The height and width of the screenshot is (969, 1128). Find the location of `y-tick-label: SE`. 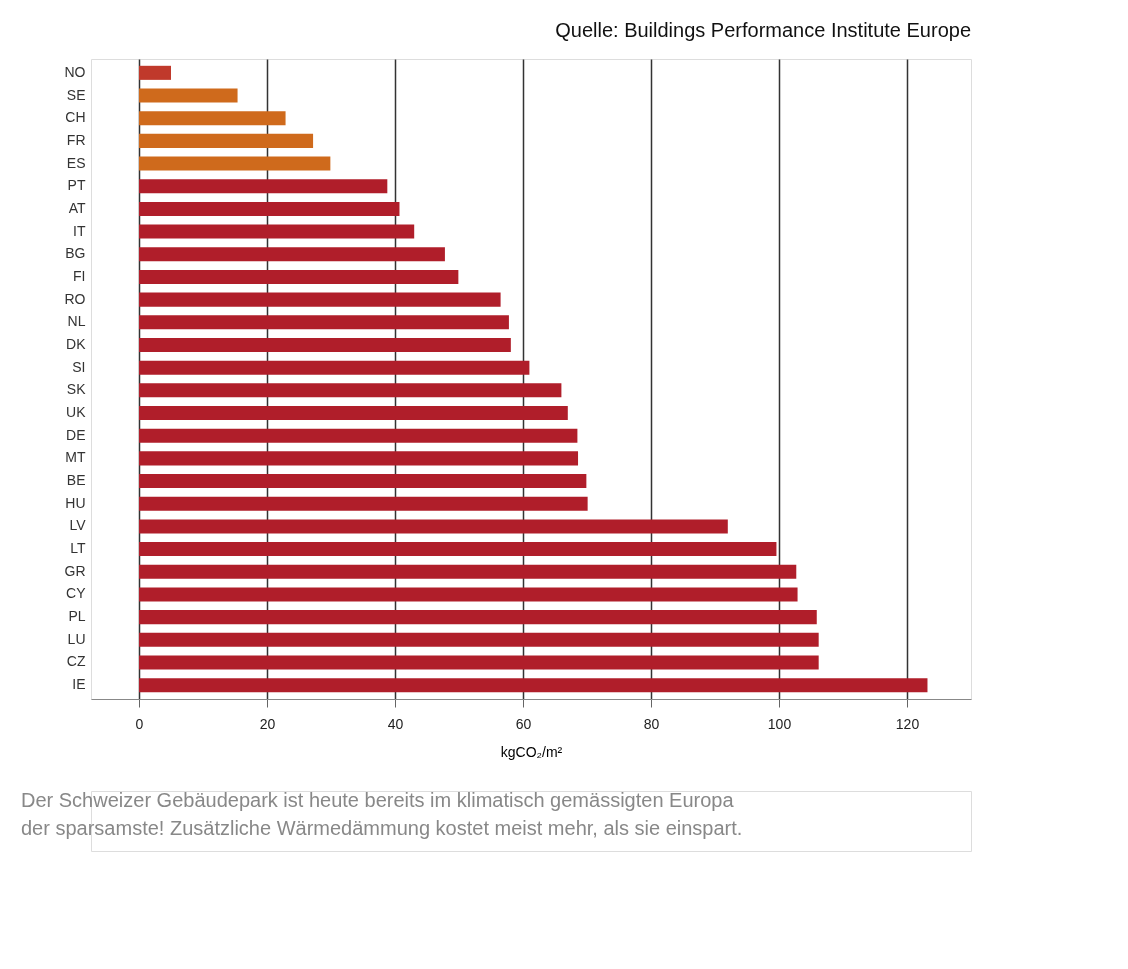

y-tick-label: SE is located at coordinates (76, 94).